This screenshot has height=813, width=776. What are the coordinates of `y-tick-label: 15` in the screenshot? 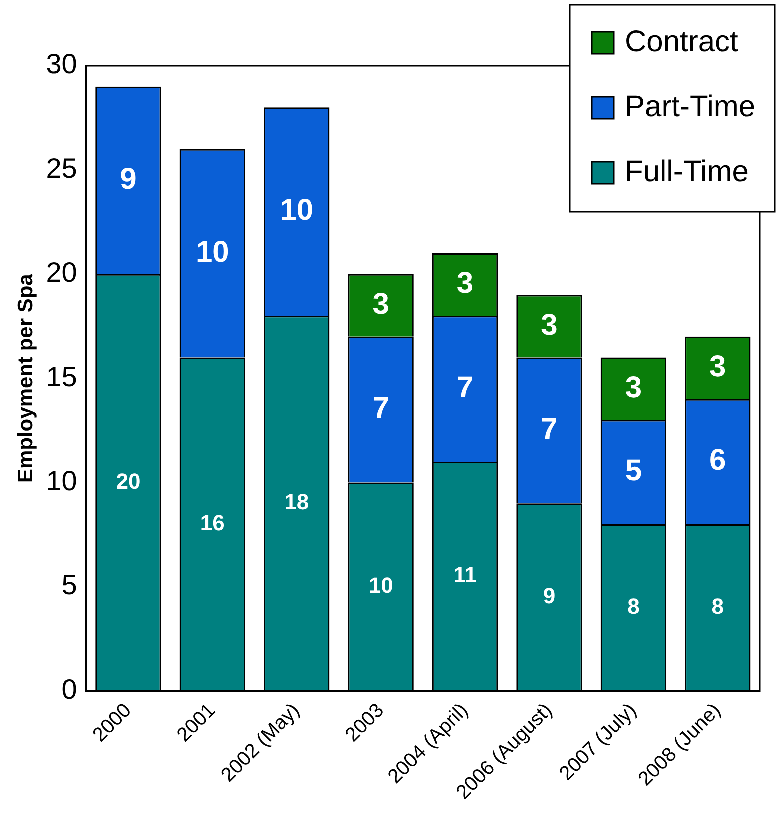 It's located at (62, 376).